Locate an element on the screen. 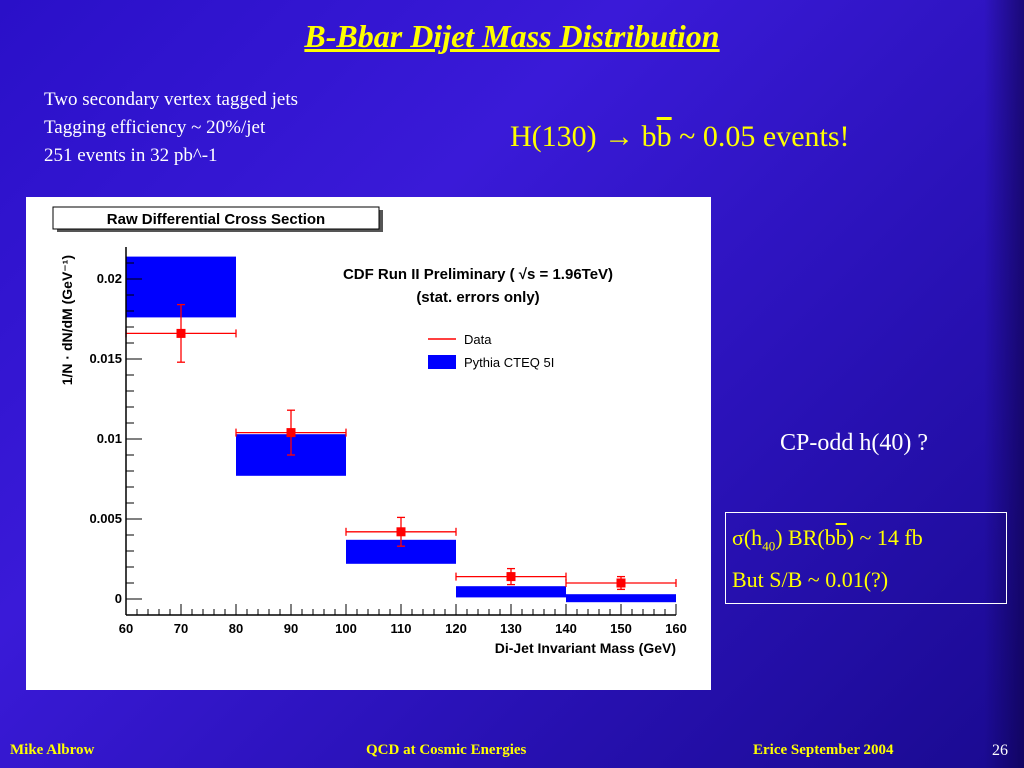 The width and height of the screenshot is (1024, 768). slide-edge-shade is located at coordinates (1004, 384).